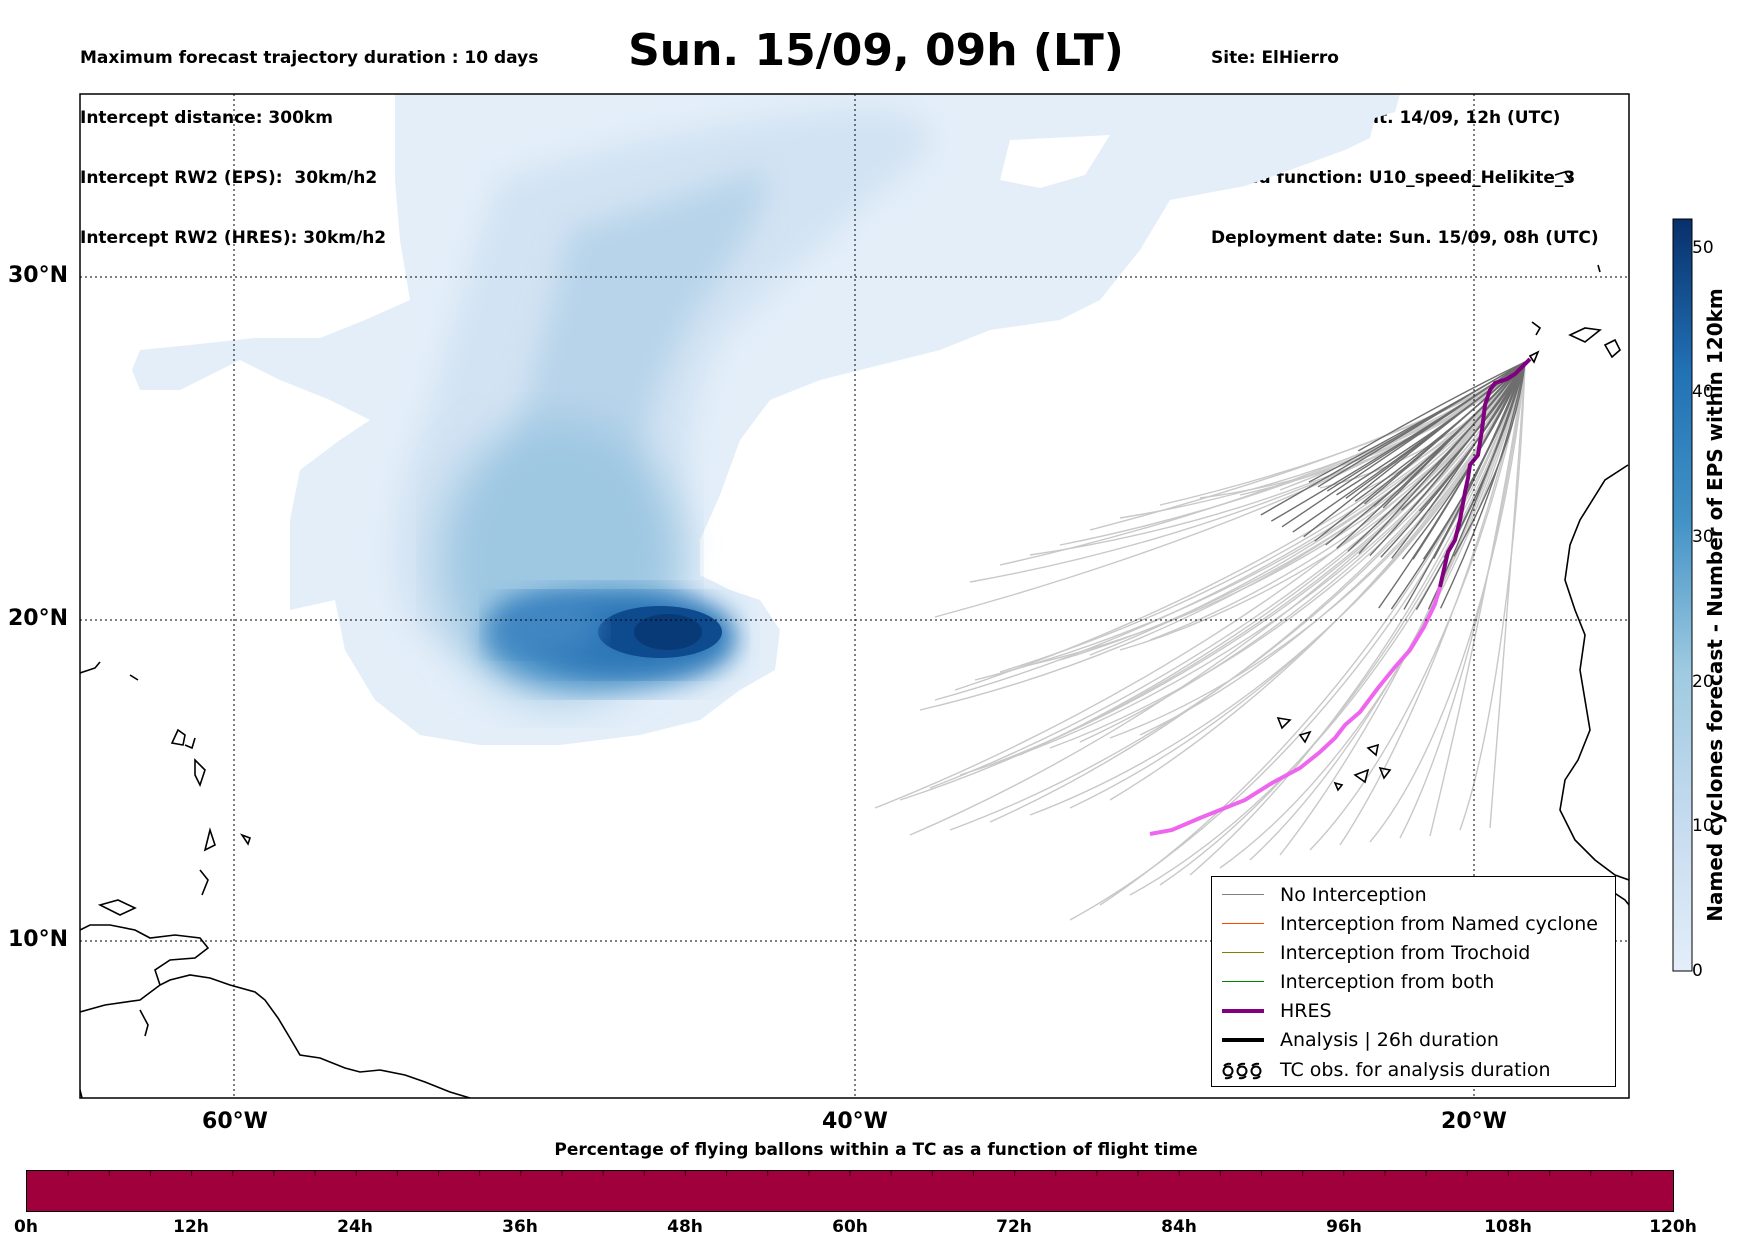 The width and height of the screenshot is (1752, 1241). What do you see at coordinates (1272, 1011) in the screenshot?
I see `legend-item-hres: HRES` at bounding box center [1272, 1011].